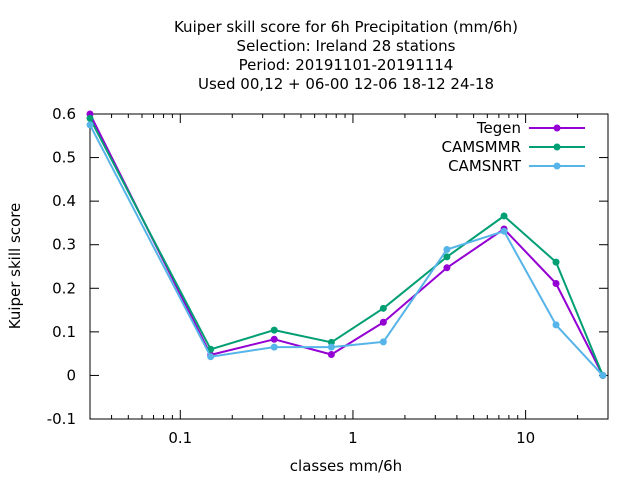  What do you see at coordinates (64, 201) in the screenshot?
I see `y-tick-label: 0.4` at bounding box center [64, 201].